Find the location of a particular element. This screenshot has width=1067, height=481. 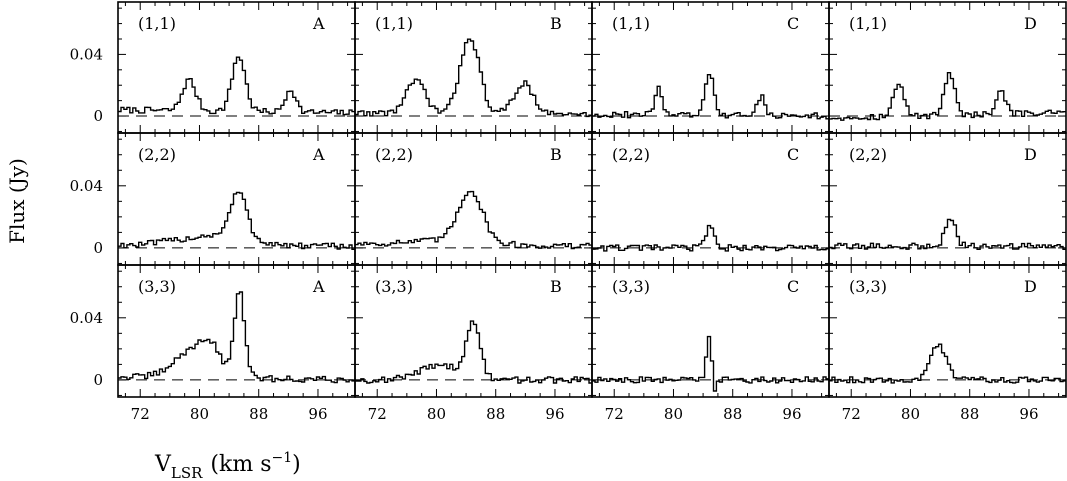

x-axis-label: VLSR (km s−1) is located at coordinates (227, 465).